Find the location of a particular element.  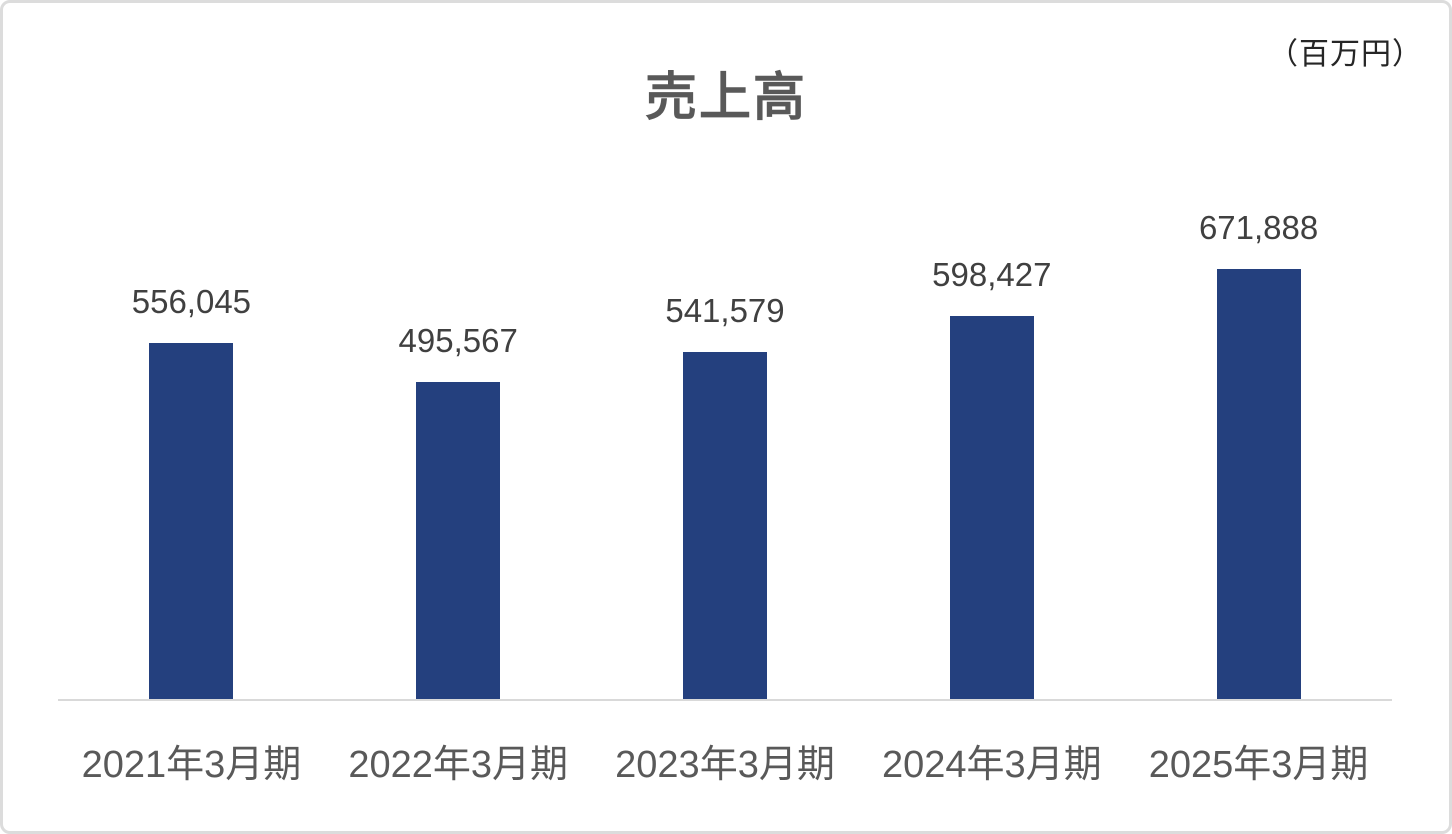

chart-title: 売上高 is located at coordinates (725, 98).